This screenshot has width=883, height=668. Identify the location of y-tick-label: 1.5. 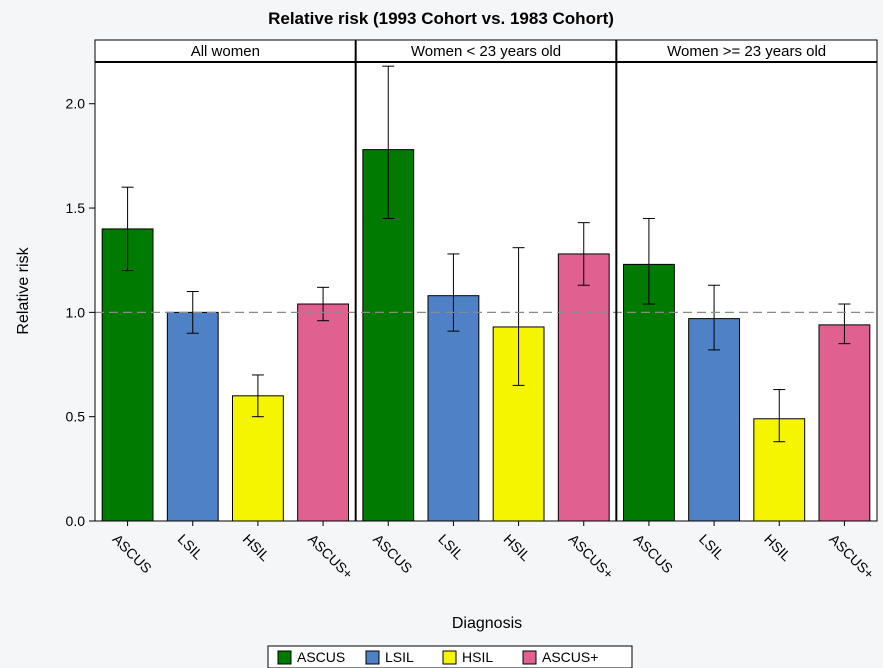
(76, 208).